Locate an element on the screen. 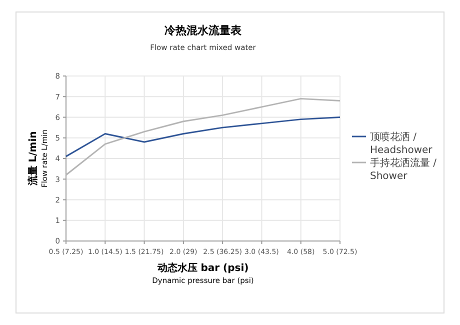  line-series is located at coordinates (203, 137).